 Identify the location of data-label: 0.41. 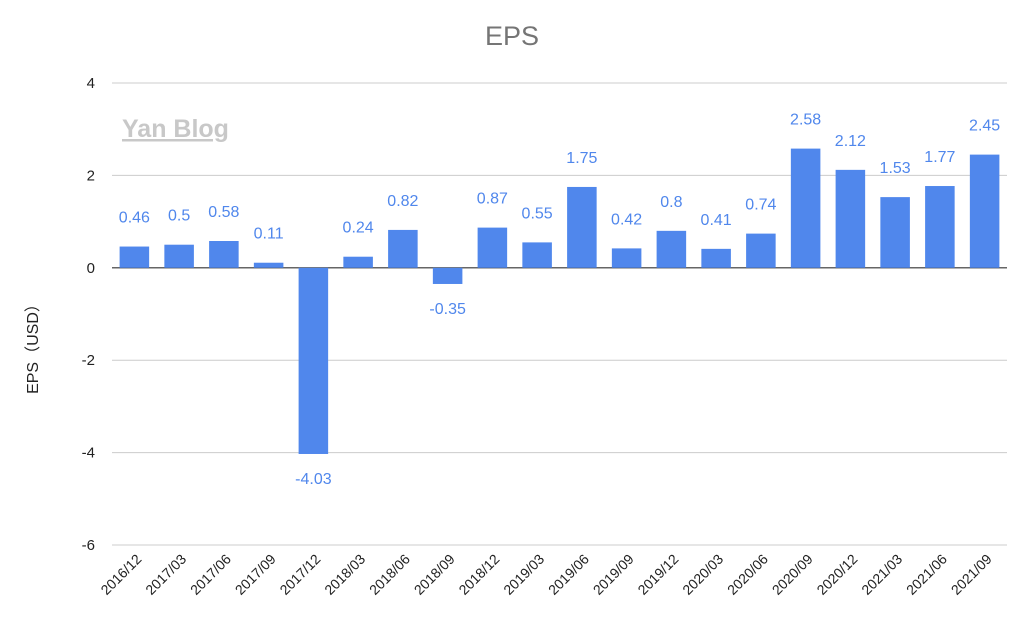
(716, 220).